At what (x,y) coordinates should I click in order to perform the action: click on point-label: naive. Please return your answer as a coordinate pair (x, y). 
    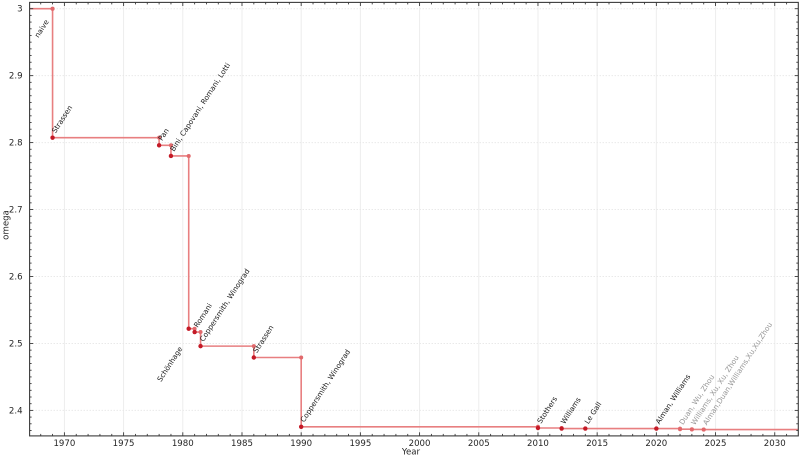
    Looking at the image, I should click on (41, 28).